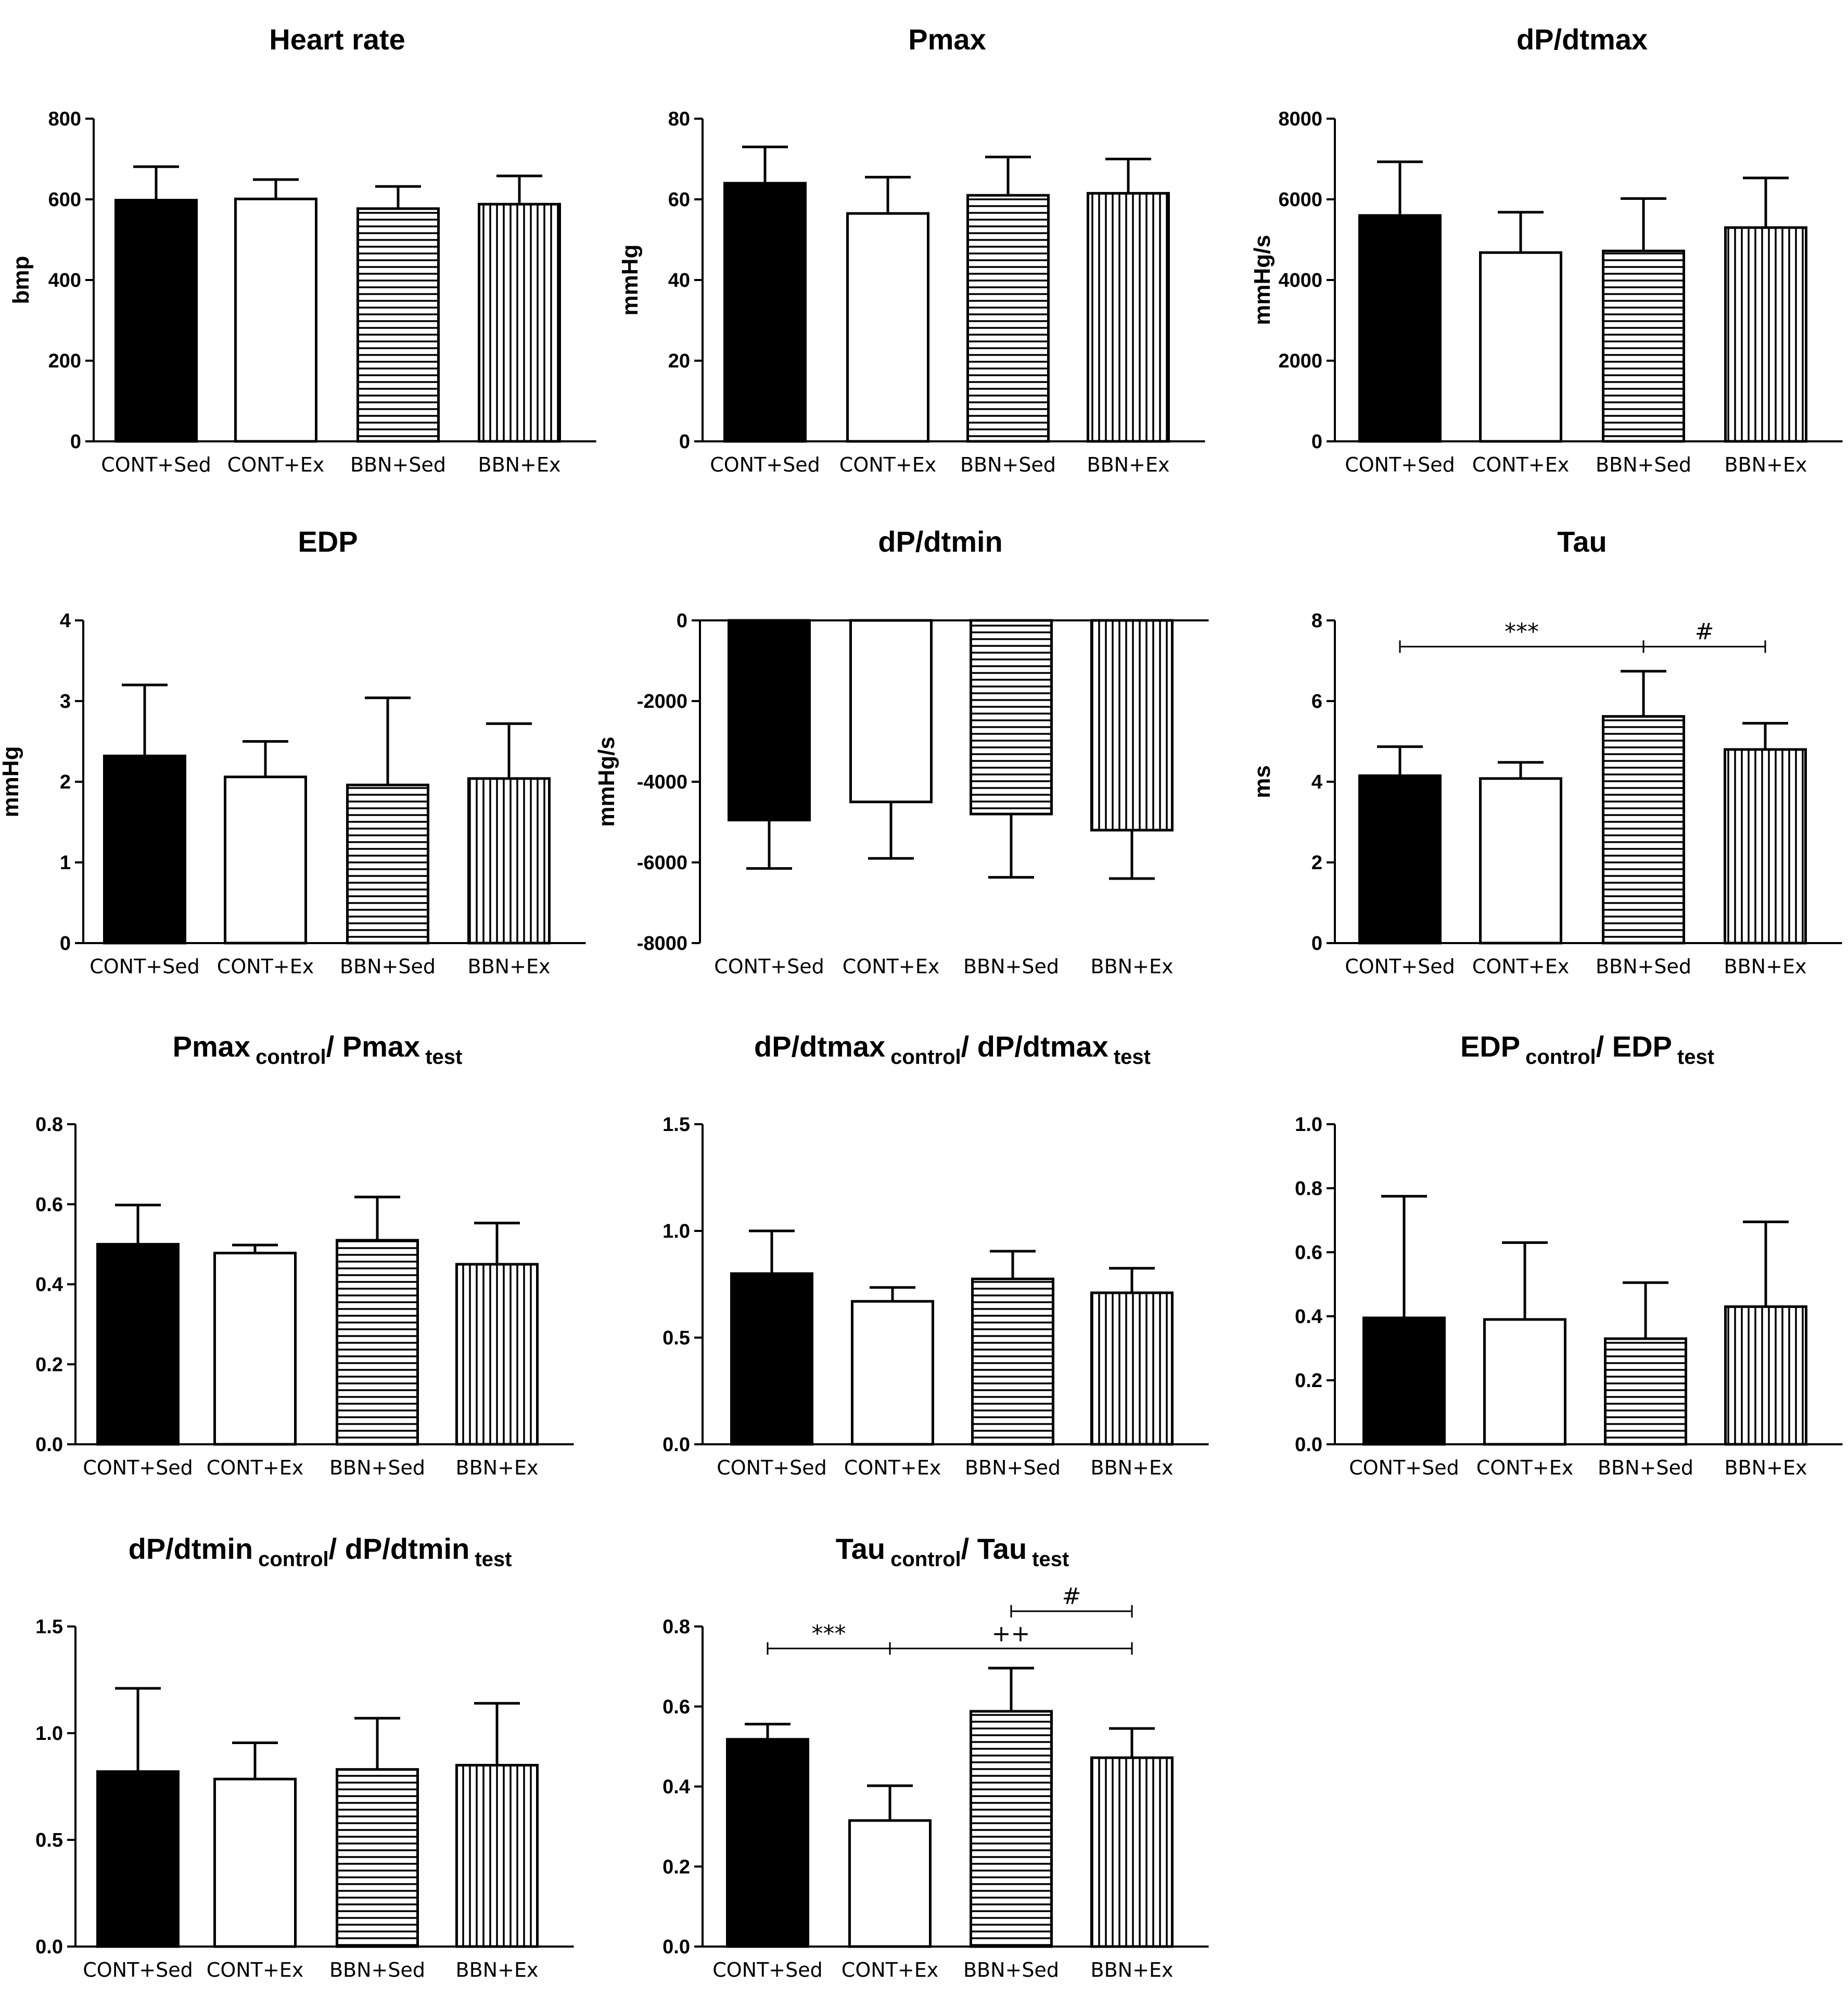 The image size is (1848, 1996). I want to click on chart-title: Pmax control/ Pmax test, so click(318, 1049).